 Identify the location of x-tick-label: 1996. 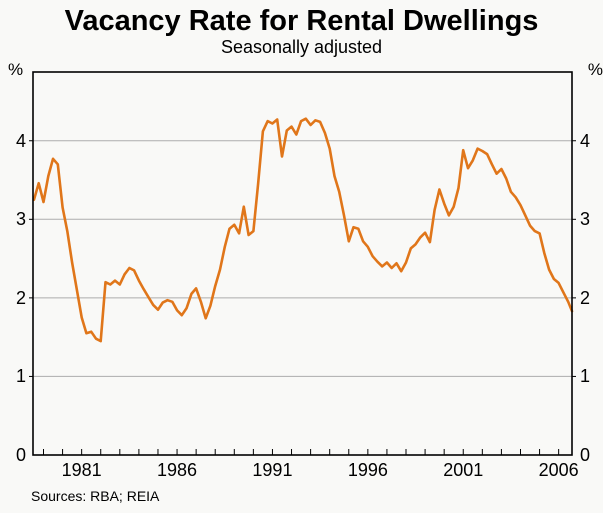
(367, 470).